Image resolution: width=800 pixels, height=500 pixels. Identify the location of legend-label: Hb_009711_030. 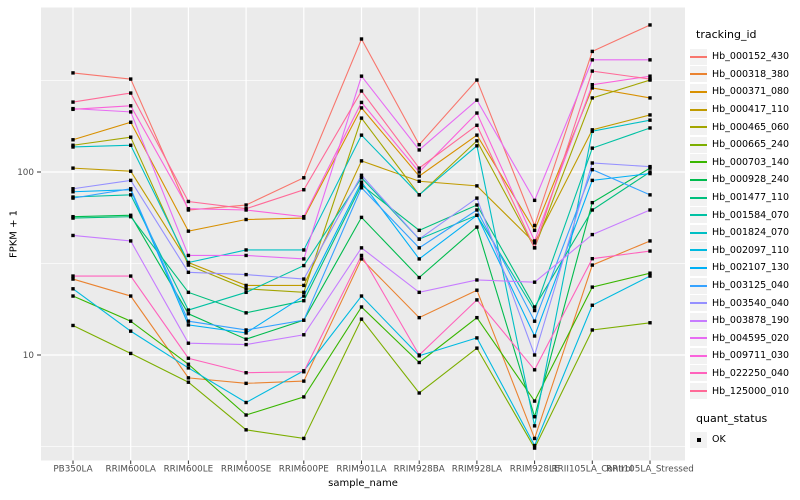
(751, 356).